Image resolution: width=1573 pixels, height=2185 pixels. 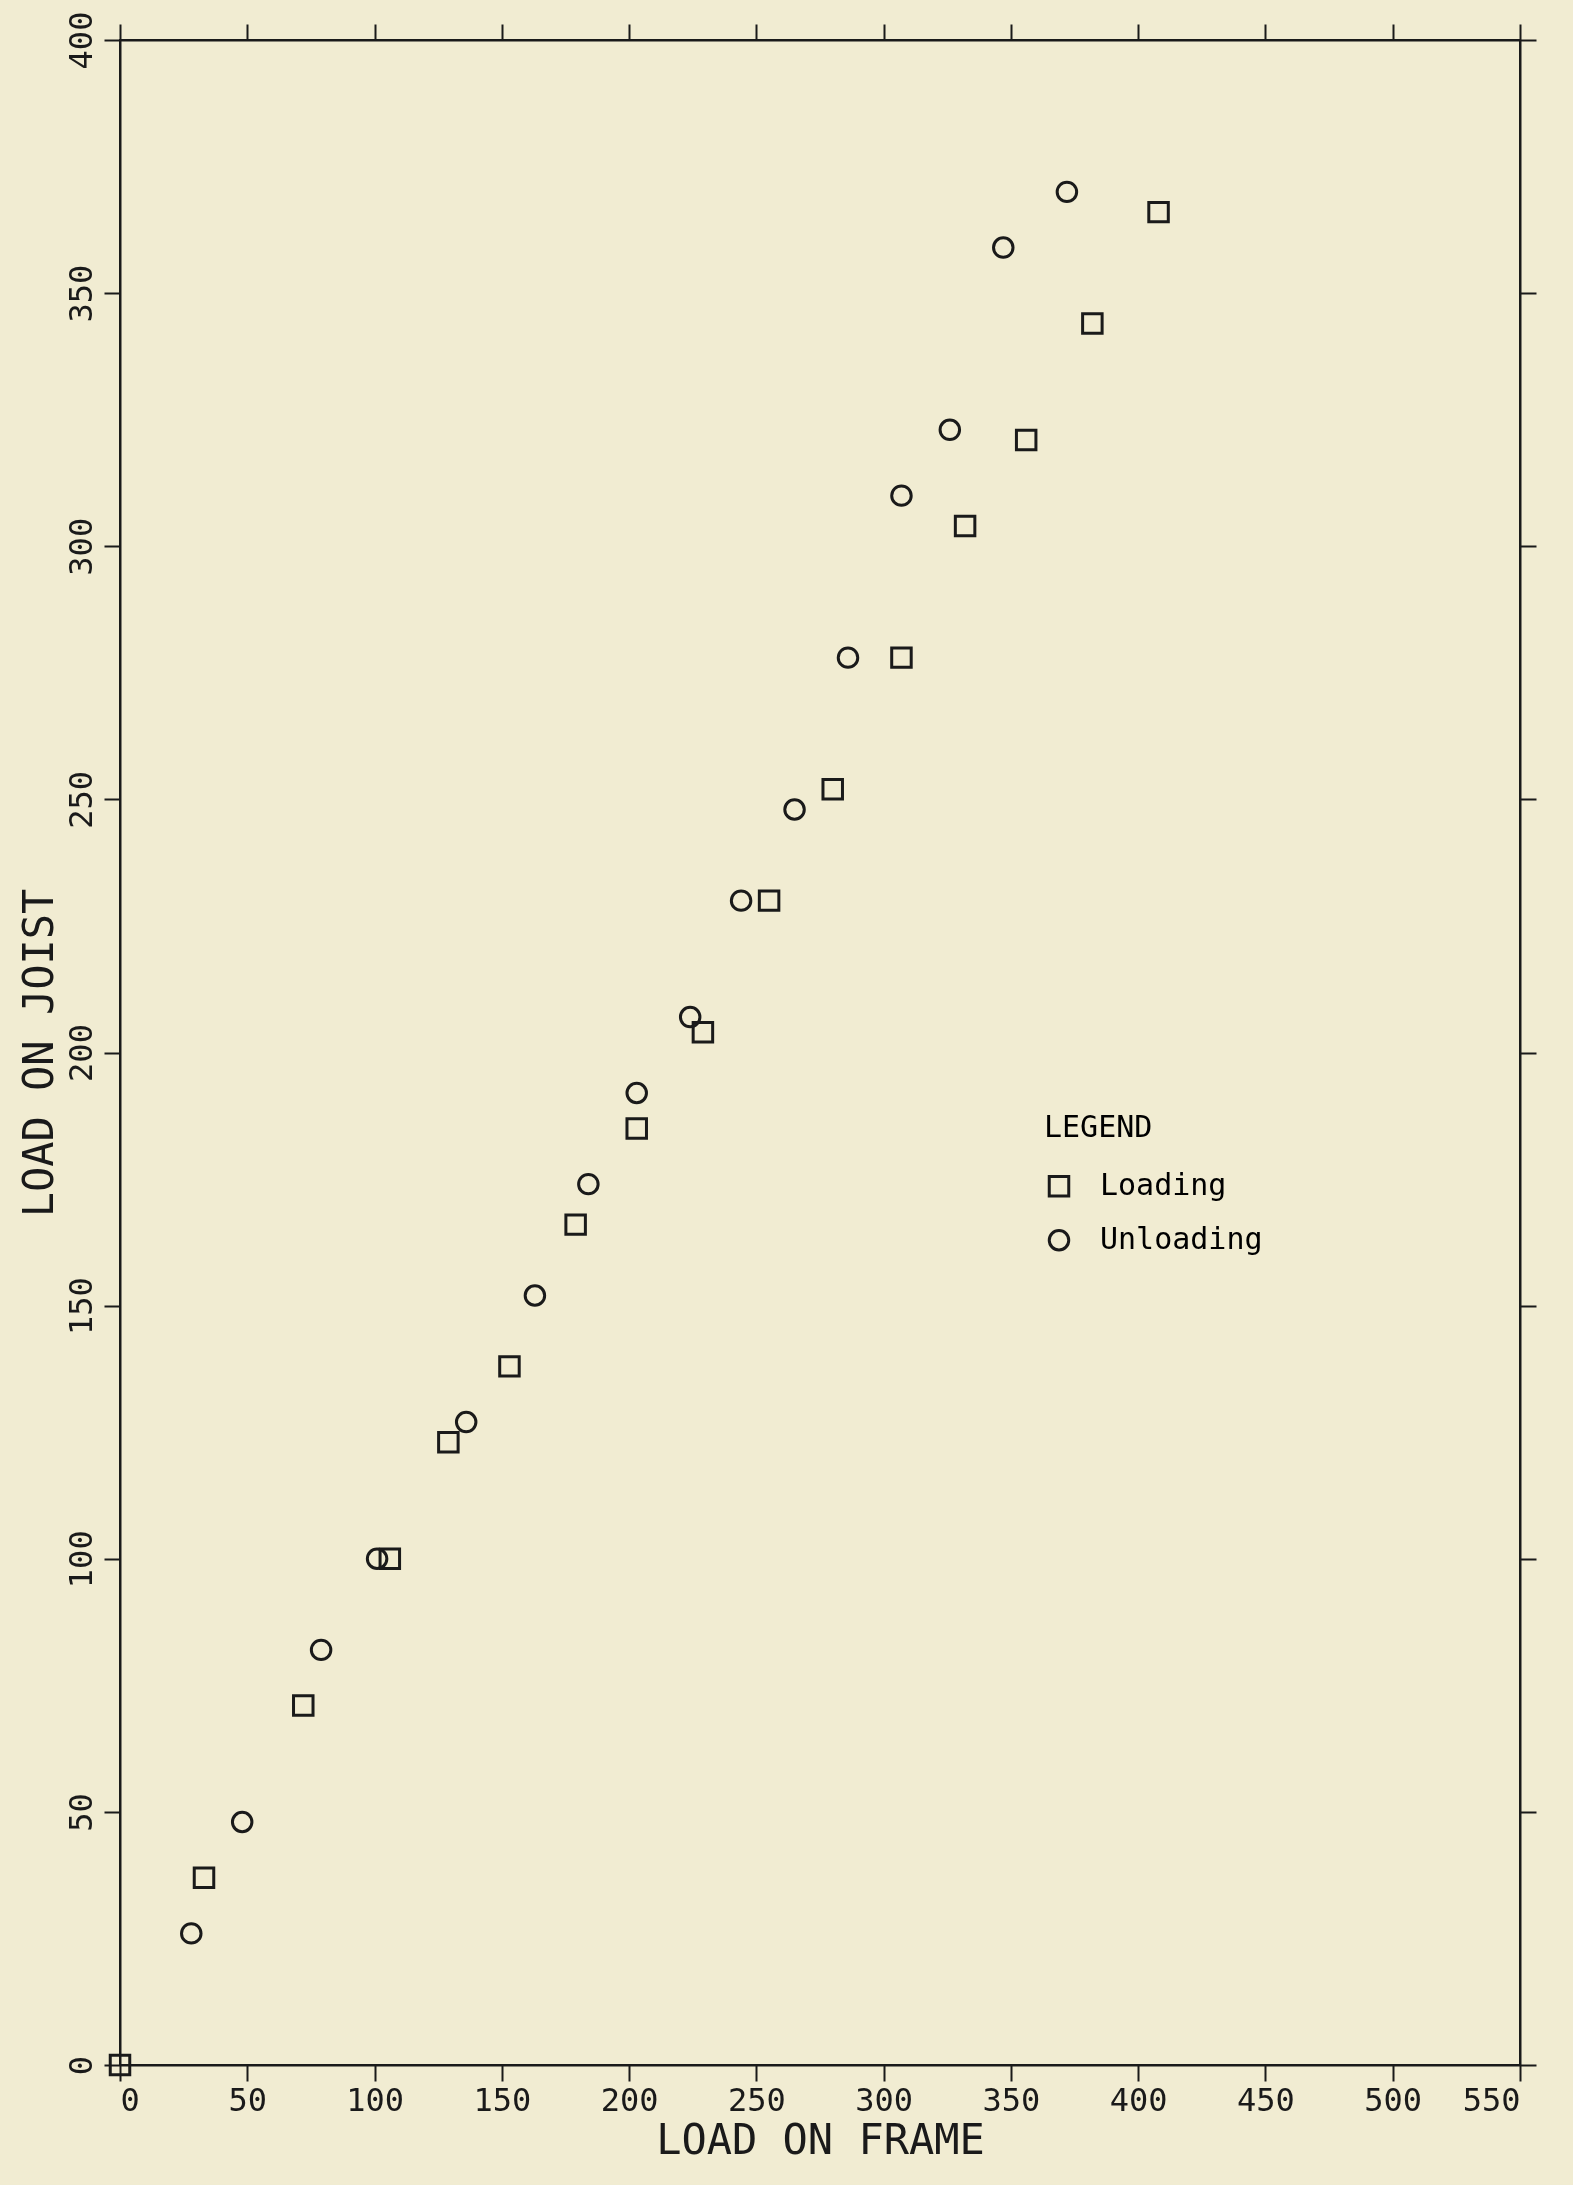 I want to click on x-tick-label: 0, so click(x=130, y=2099).